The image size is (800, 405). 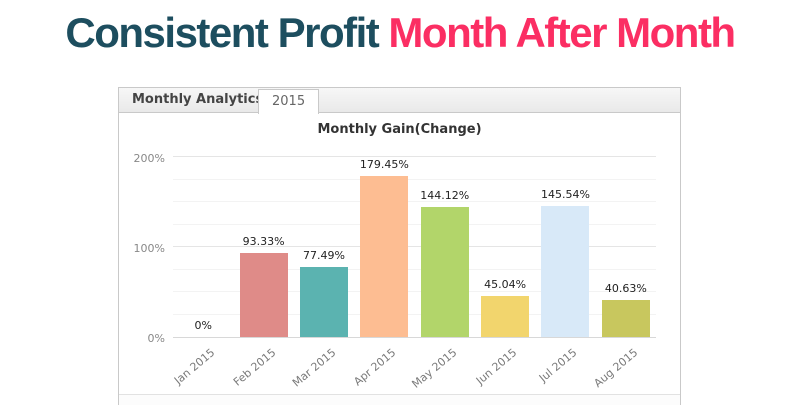 I want to click on bar-value-label: 45.04%, so click(x=505, y=285).